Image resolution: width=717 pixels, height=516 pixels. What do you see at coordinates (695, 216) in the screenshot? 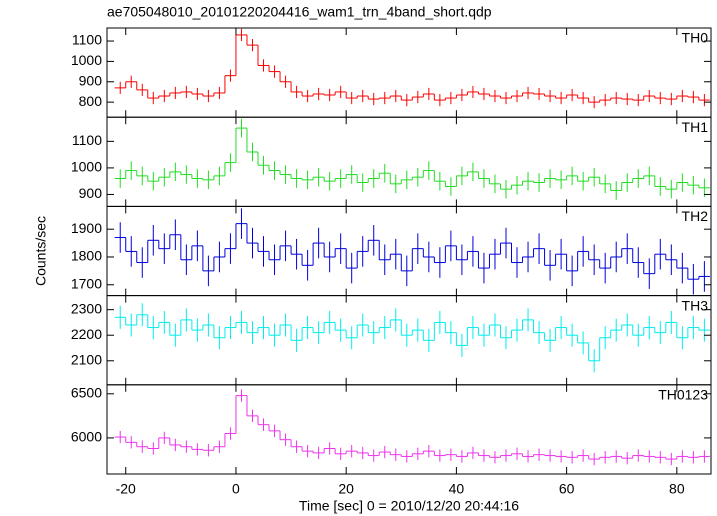
I see `panel-label: TH2` at bounding box center [695, 216].